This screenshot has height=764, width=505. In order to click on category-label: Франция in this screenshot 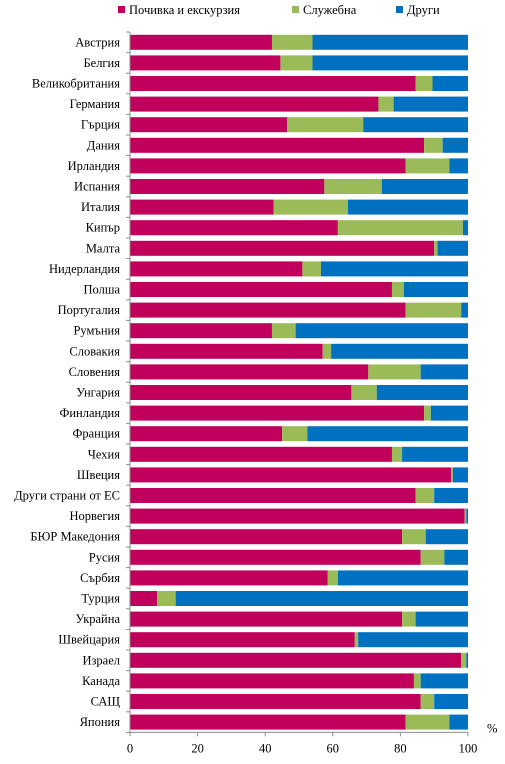, I will do `click(97, 434)`.